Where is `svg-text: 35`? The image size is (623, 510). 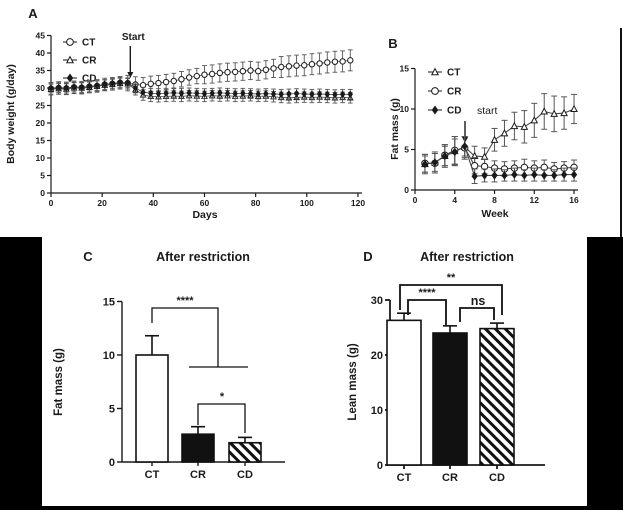
svg-text: 35 is located at coordinates (41, 71).